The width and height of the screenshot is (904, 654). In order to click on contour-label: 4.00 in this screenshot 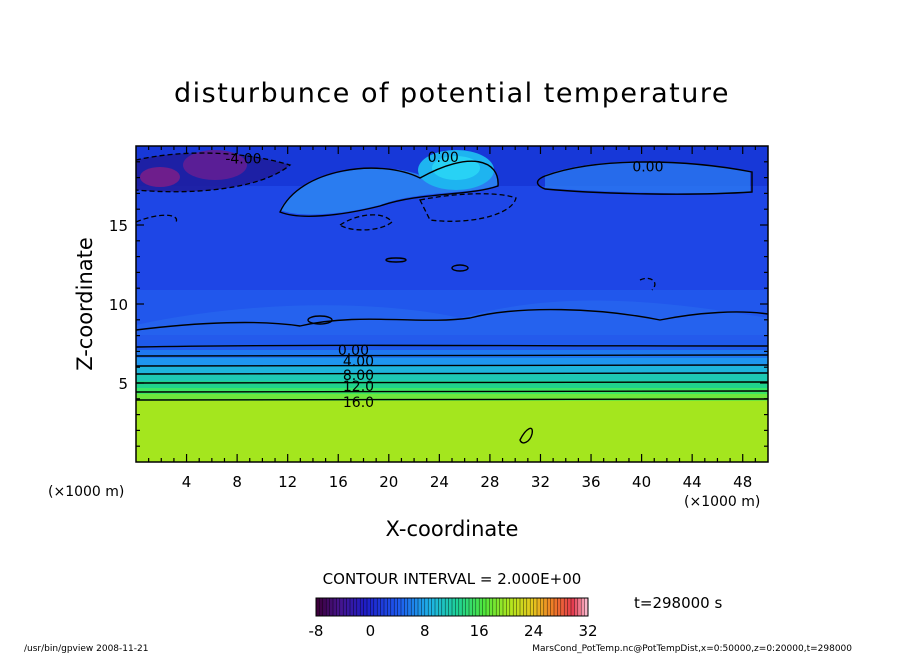, I will do `click(358, 362)`.